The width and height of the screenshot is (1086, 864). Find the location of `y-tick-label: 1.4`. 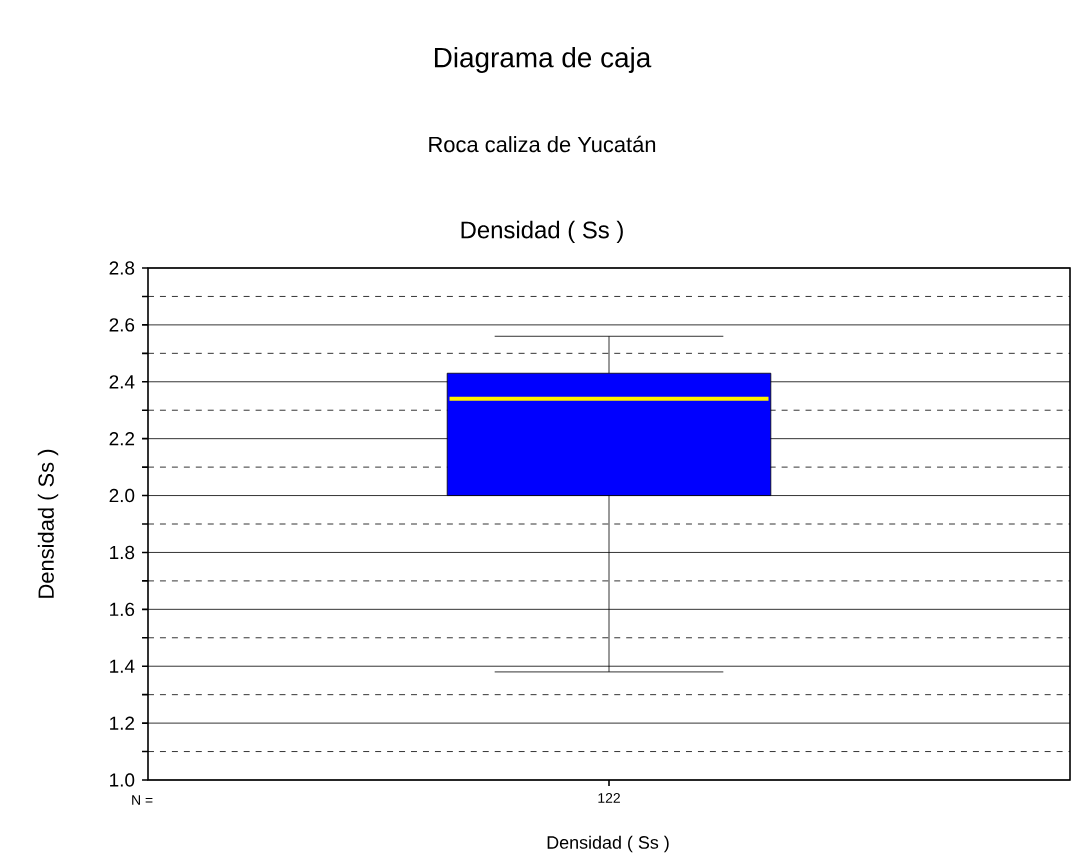

y-tick-label: 1.4 is located at coordinates (122, 666).